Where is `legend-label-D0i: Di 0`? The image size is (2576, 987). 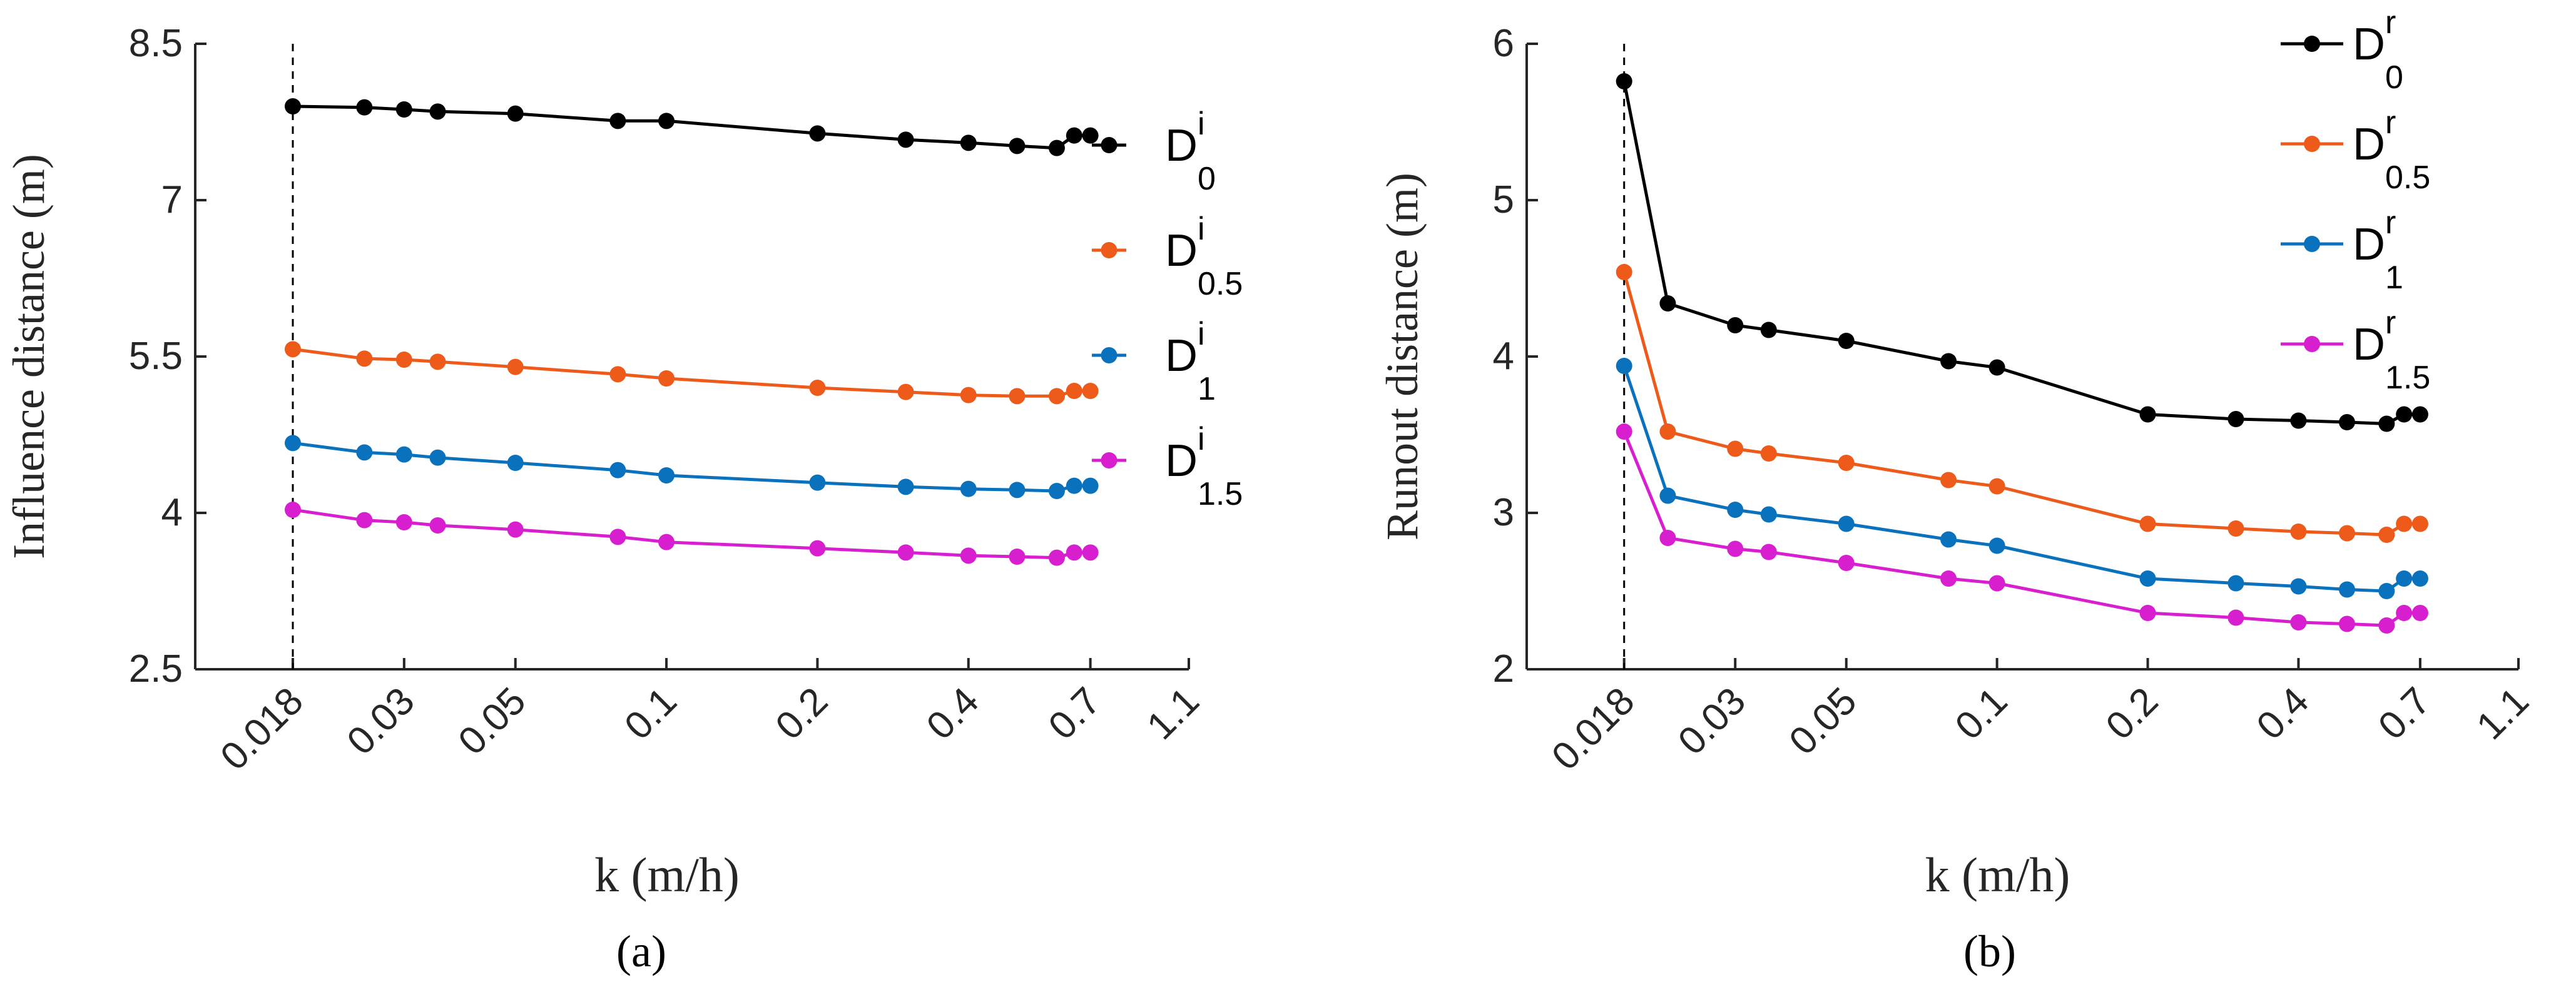
legend-label-D0i: Di 0 is located at coordinates (1191, 151).